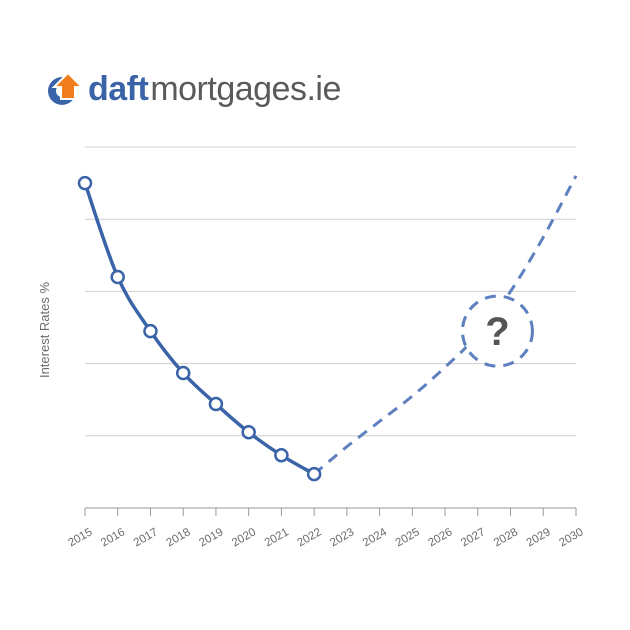 This screenshot has width=630, height=630. What do you see at coordinates (80, 537) in the screenshot?
I see `x-tick-label: 2015` at bounding box center [80, 537].